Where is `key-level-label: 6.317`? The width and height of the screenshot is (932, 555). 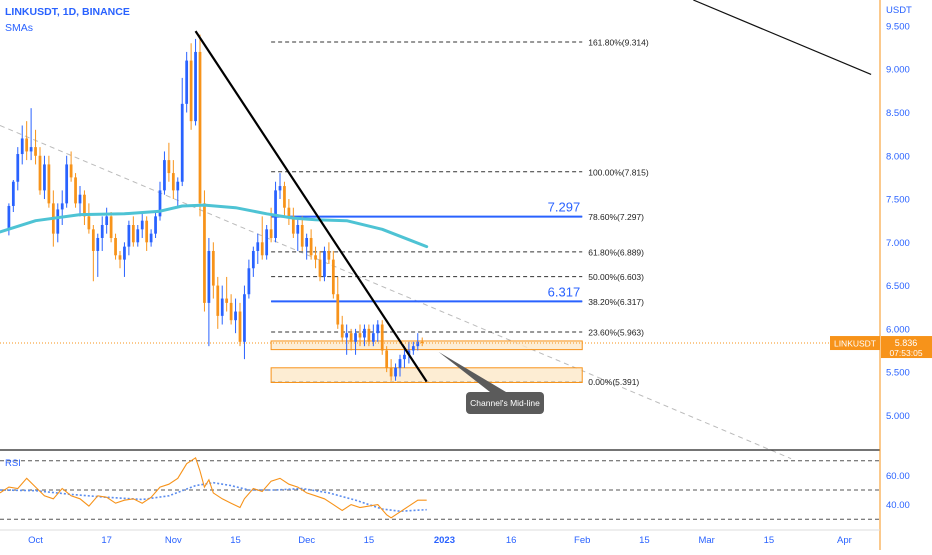
key-level-label: 6.317 is located at coordinates (564, 291).